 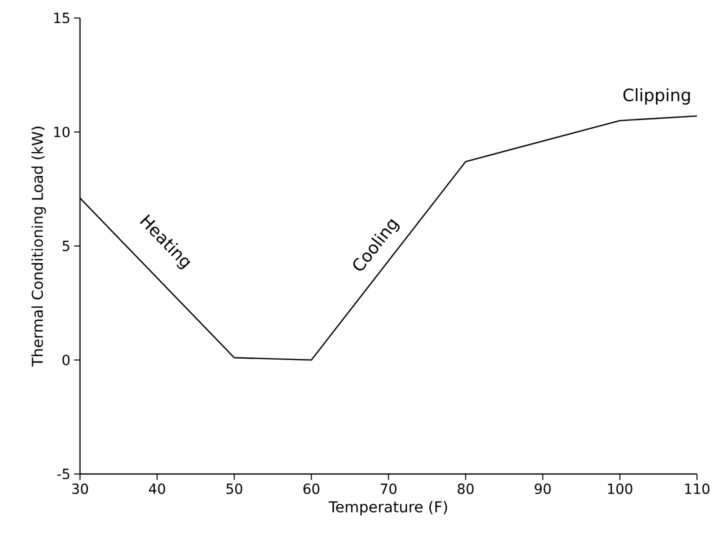 What do you see at coordinates (66, 246) in the screenshot?
I see `y-tick-label: 5` at bounding box center [66, 246].